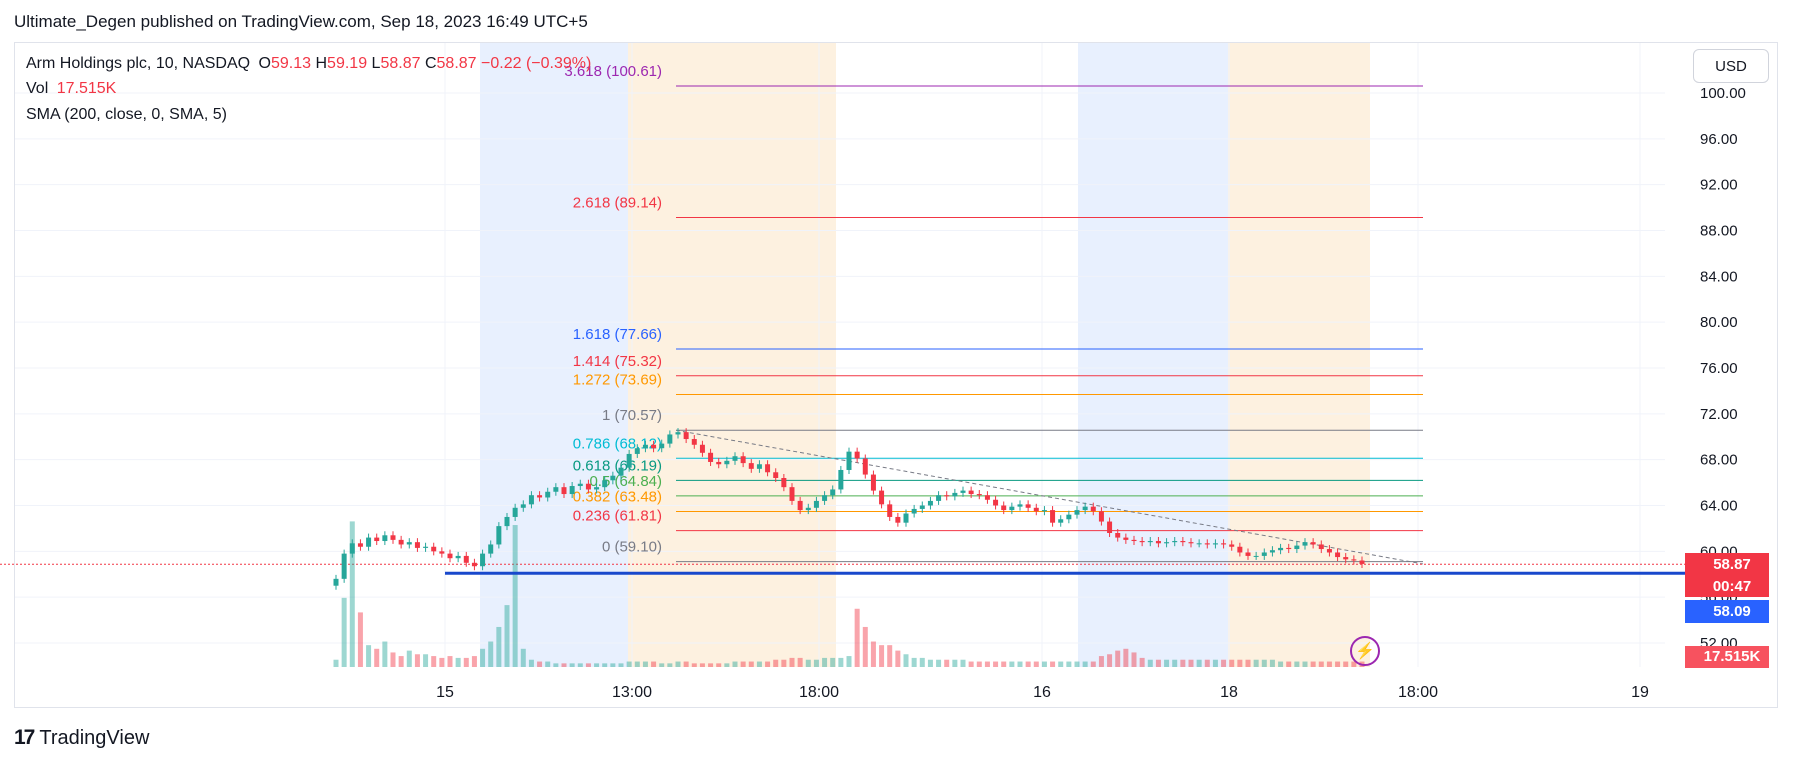 The width and height of the screenshot is (1793, 765). I want to click on fib-level-label: 0.5 (64.84), so click(625, 481).